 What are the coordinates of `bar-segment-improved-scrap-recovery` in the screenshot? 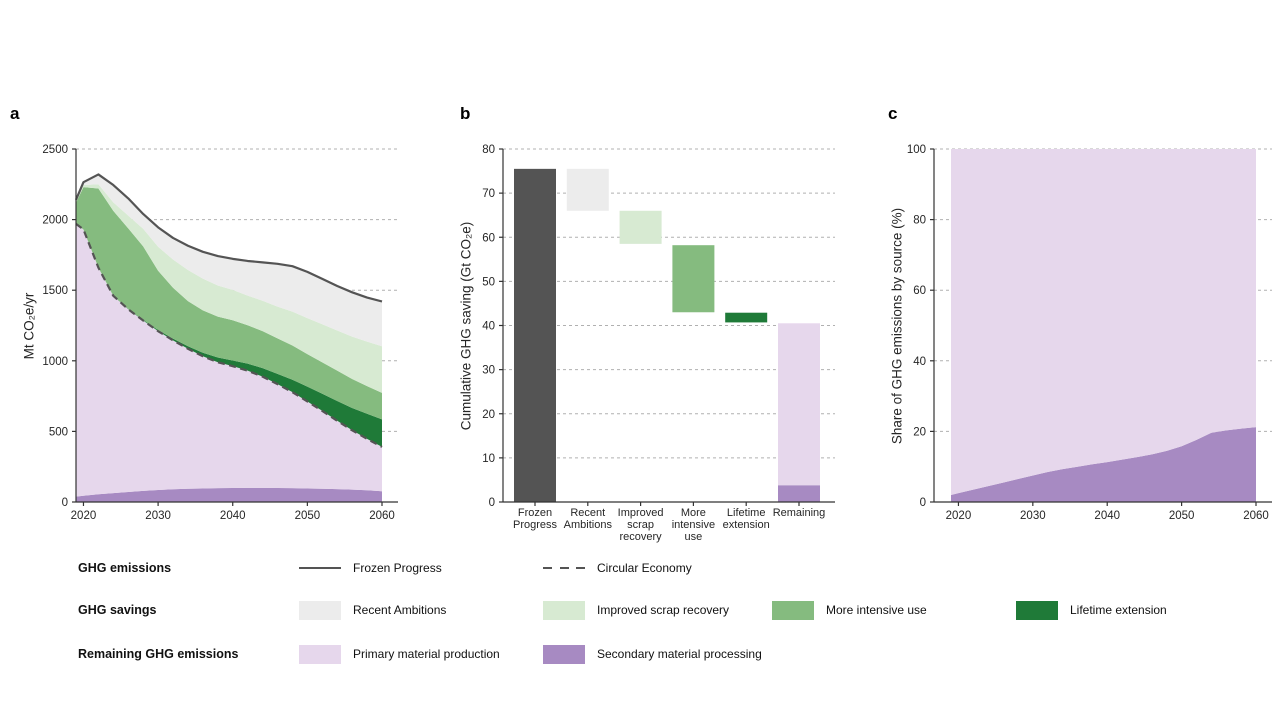 It's located at (640, 227).